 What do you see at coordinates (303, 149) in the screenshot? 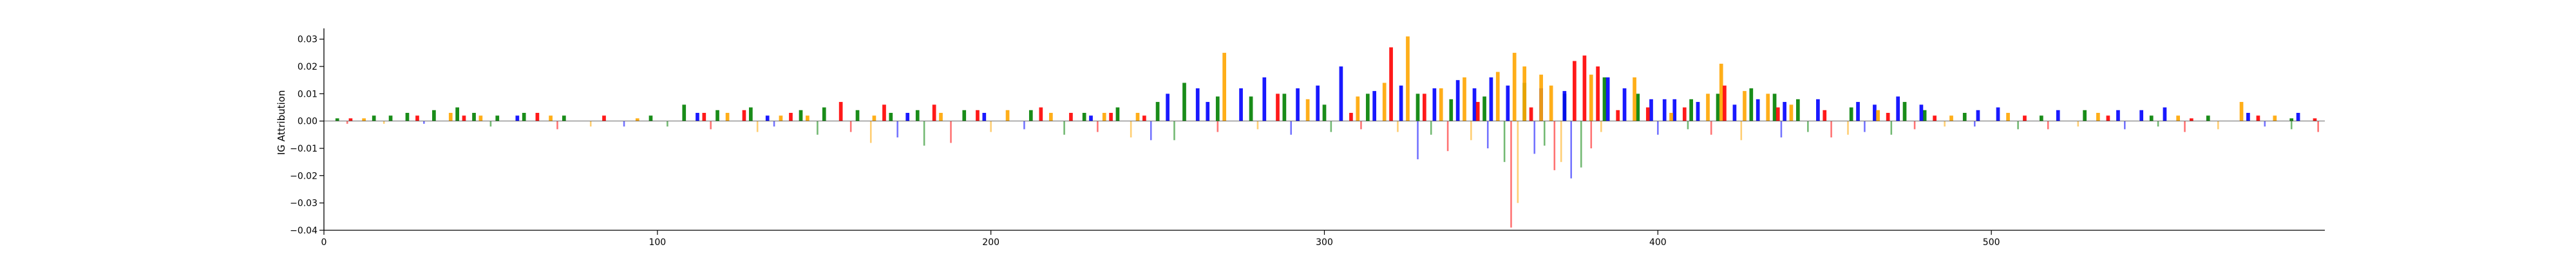
I see `y-tick-label: −0.01` at bounding box center [303, 149].